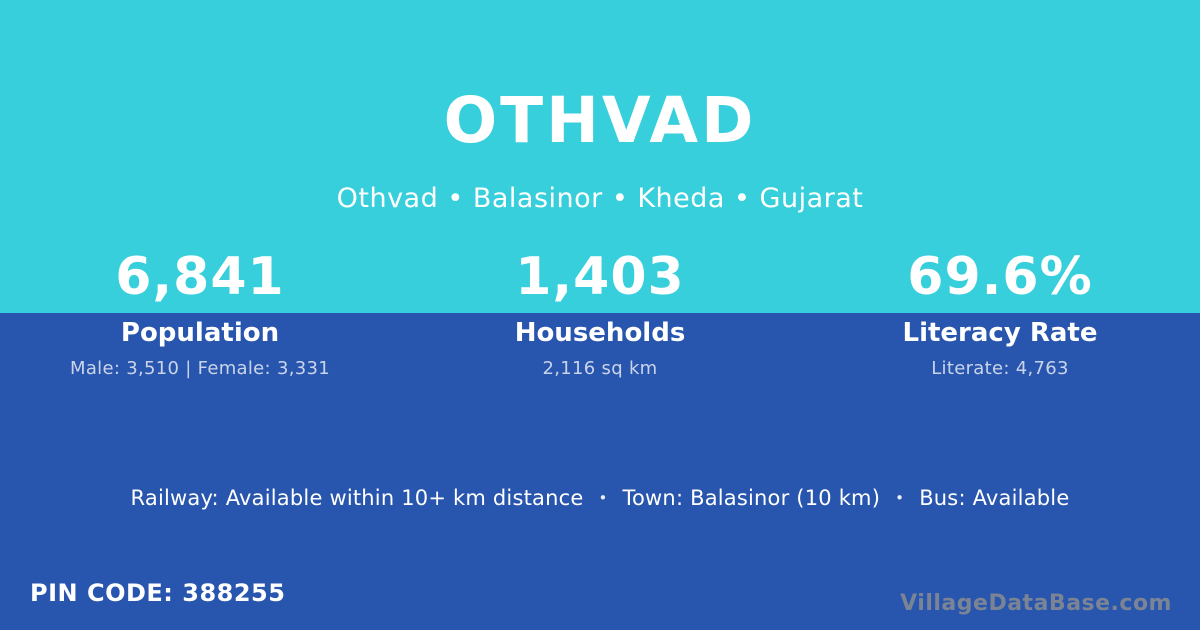  Describe the element at coordinates (1000, 368) in the screenshot. I see `literacy-rate-detail: Literate: 4,763` at that location.